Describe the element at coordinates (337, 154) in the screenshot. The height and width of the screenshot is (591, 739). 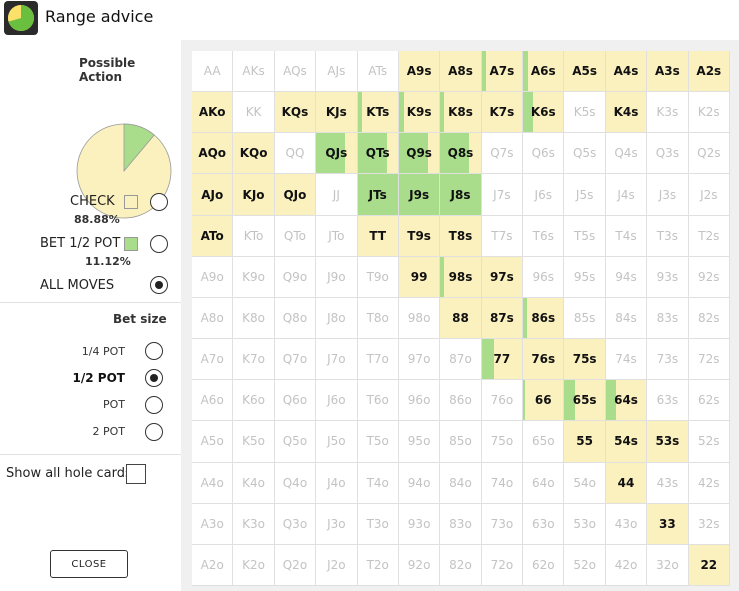
I see `hand-cell: QJs` at that location.